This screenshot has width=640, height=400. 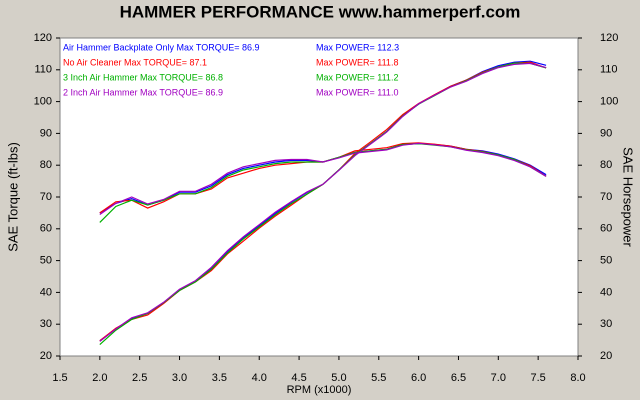 I want to click on y2-tick-label: 40, so click(x=606, y=292).